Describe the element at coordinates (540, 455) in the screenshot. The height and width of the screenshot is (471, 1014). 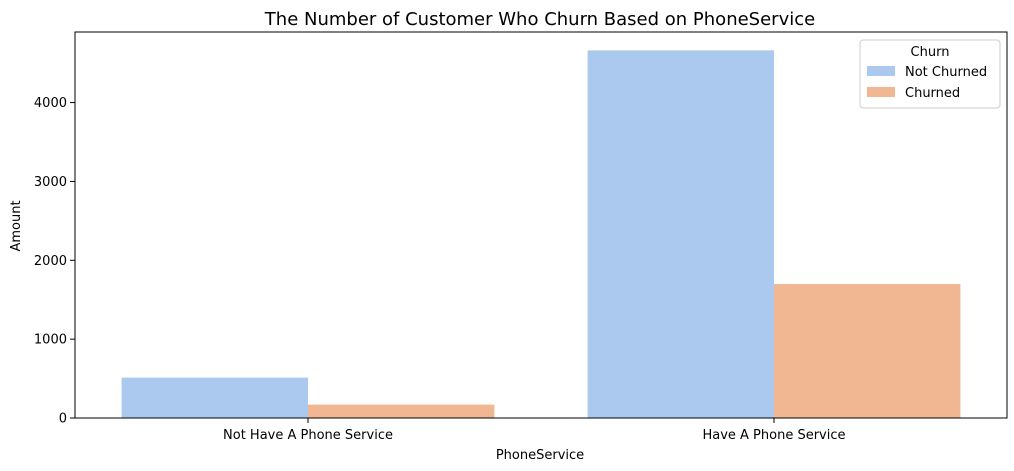
I see `x-axis-label: PhoneService` at that location.